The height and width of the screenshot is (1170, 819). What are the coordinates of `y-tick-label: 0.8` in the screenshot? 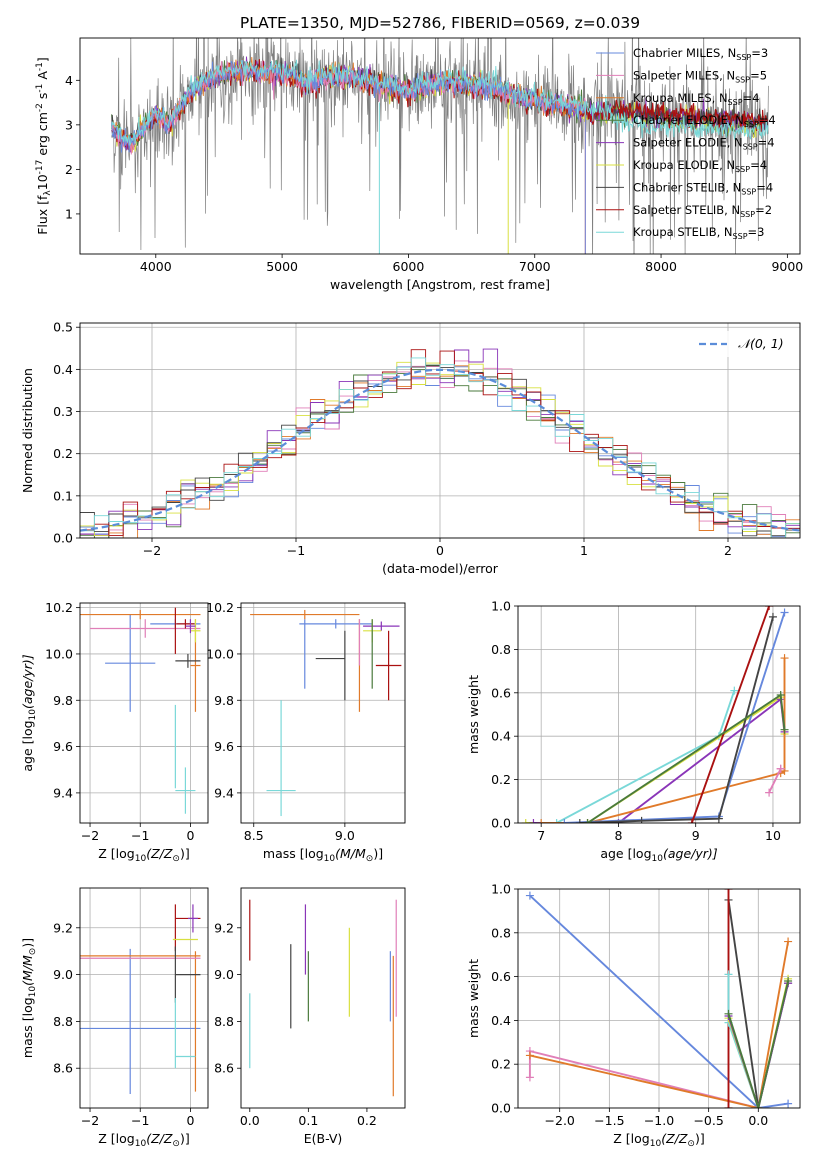 It's located at (501, 649).